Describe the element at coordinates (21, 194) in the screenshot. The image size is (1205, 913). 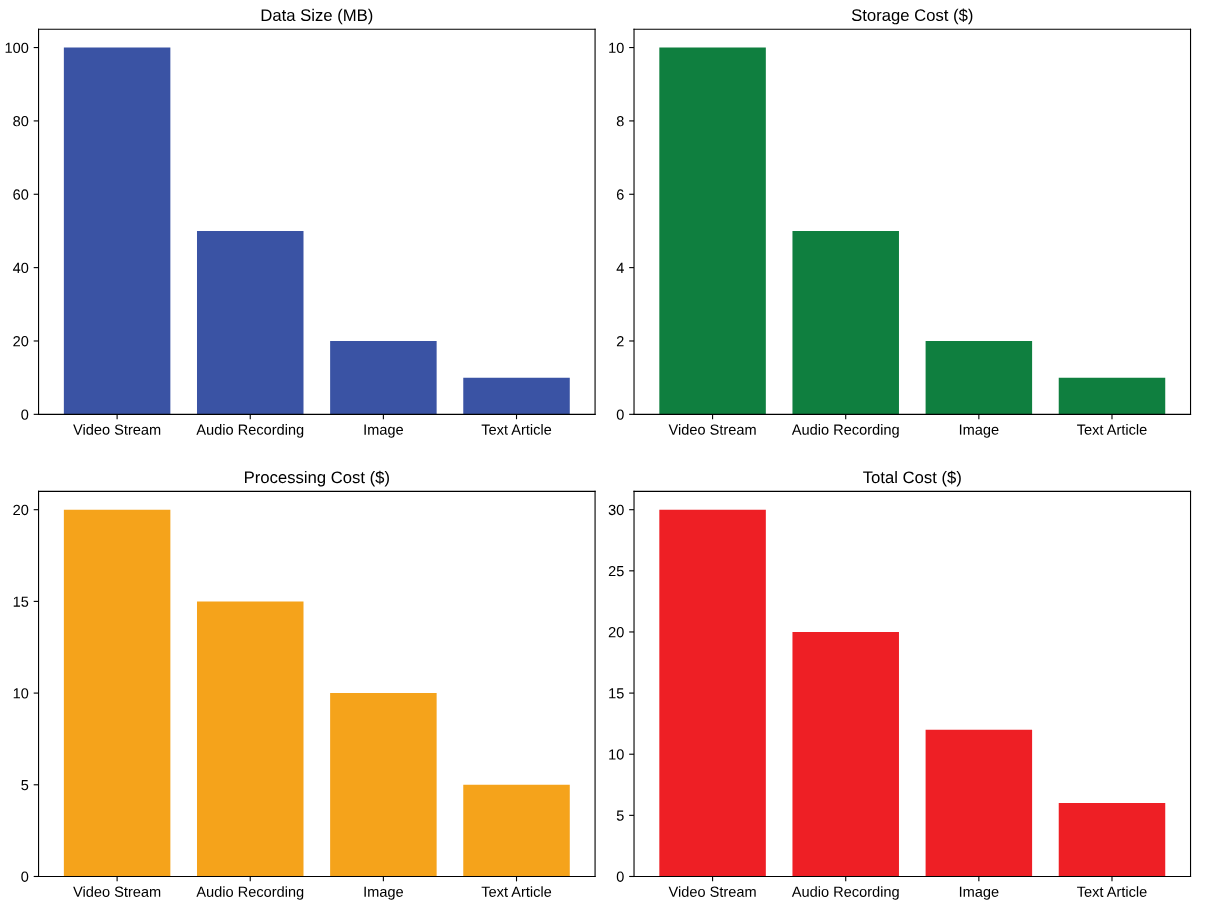
I see `y-tick-label: 60` at that location.